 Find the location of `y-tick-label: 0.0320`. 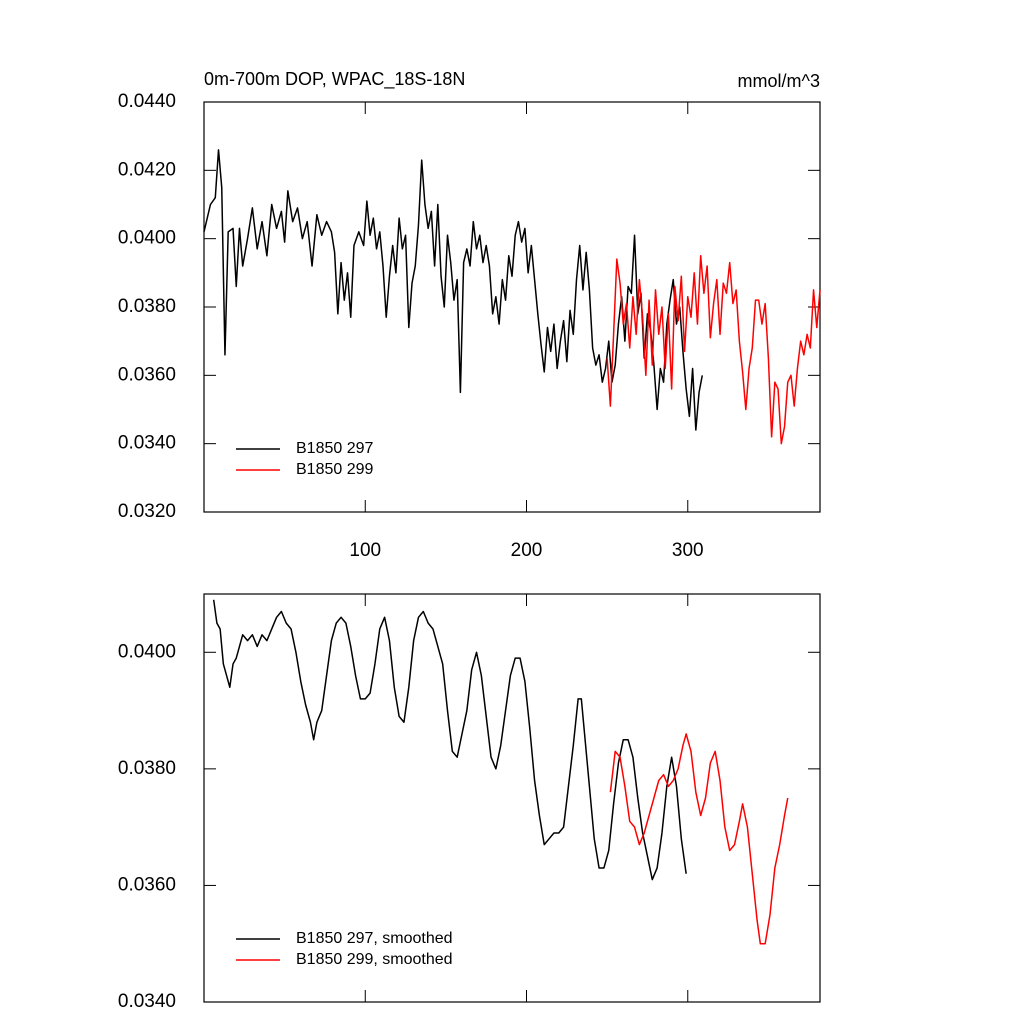

y-tick-label: 0.0320 is located at coordinates (147, 511).